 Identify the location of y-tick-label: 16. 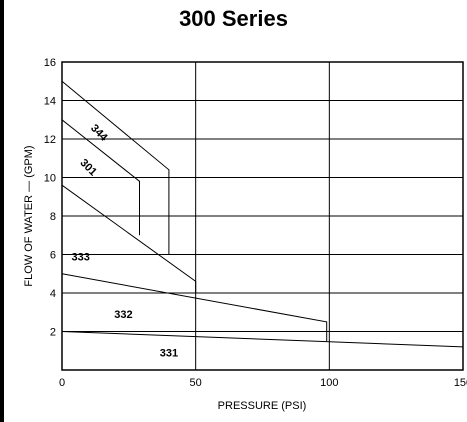
(50, 63).